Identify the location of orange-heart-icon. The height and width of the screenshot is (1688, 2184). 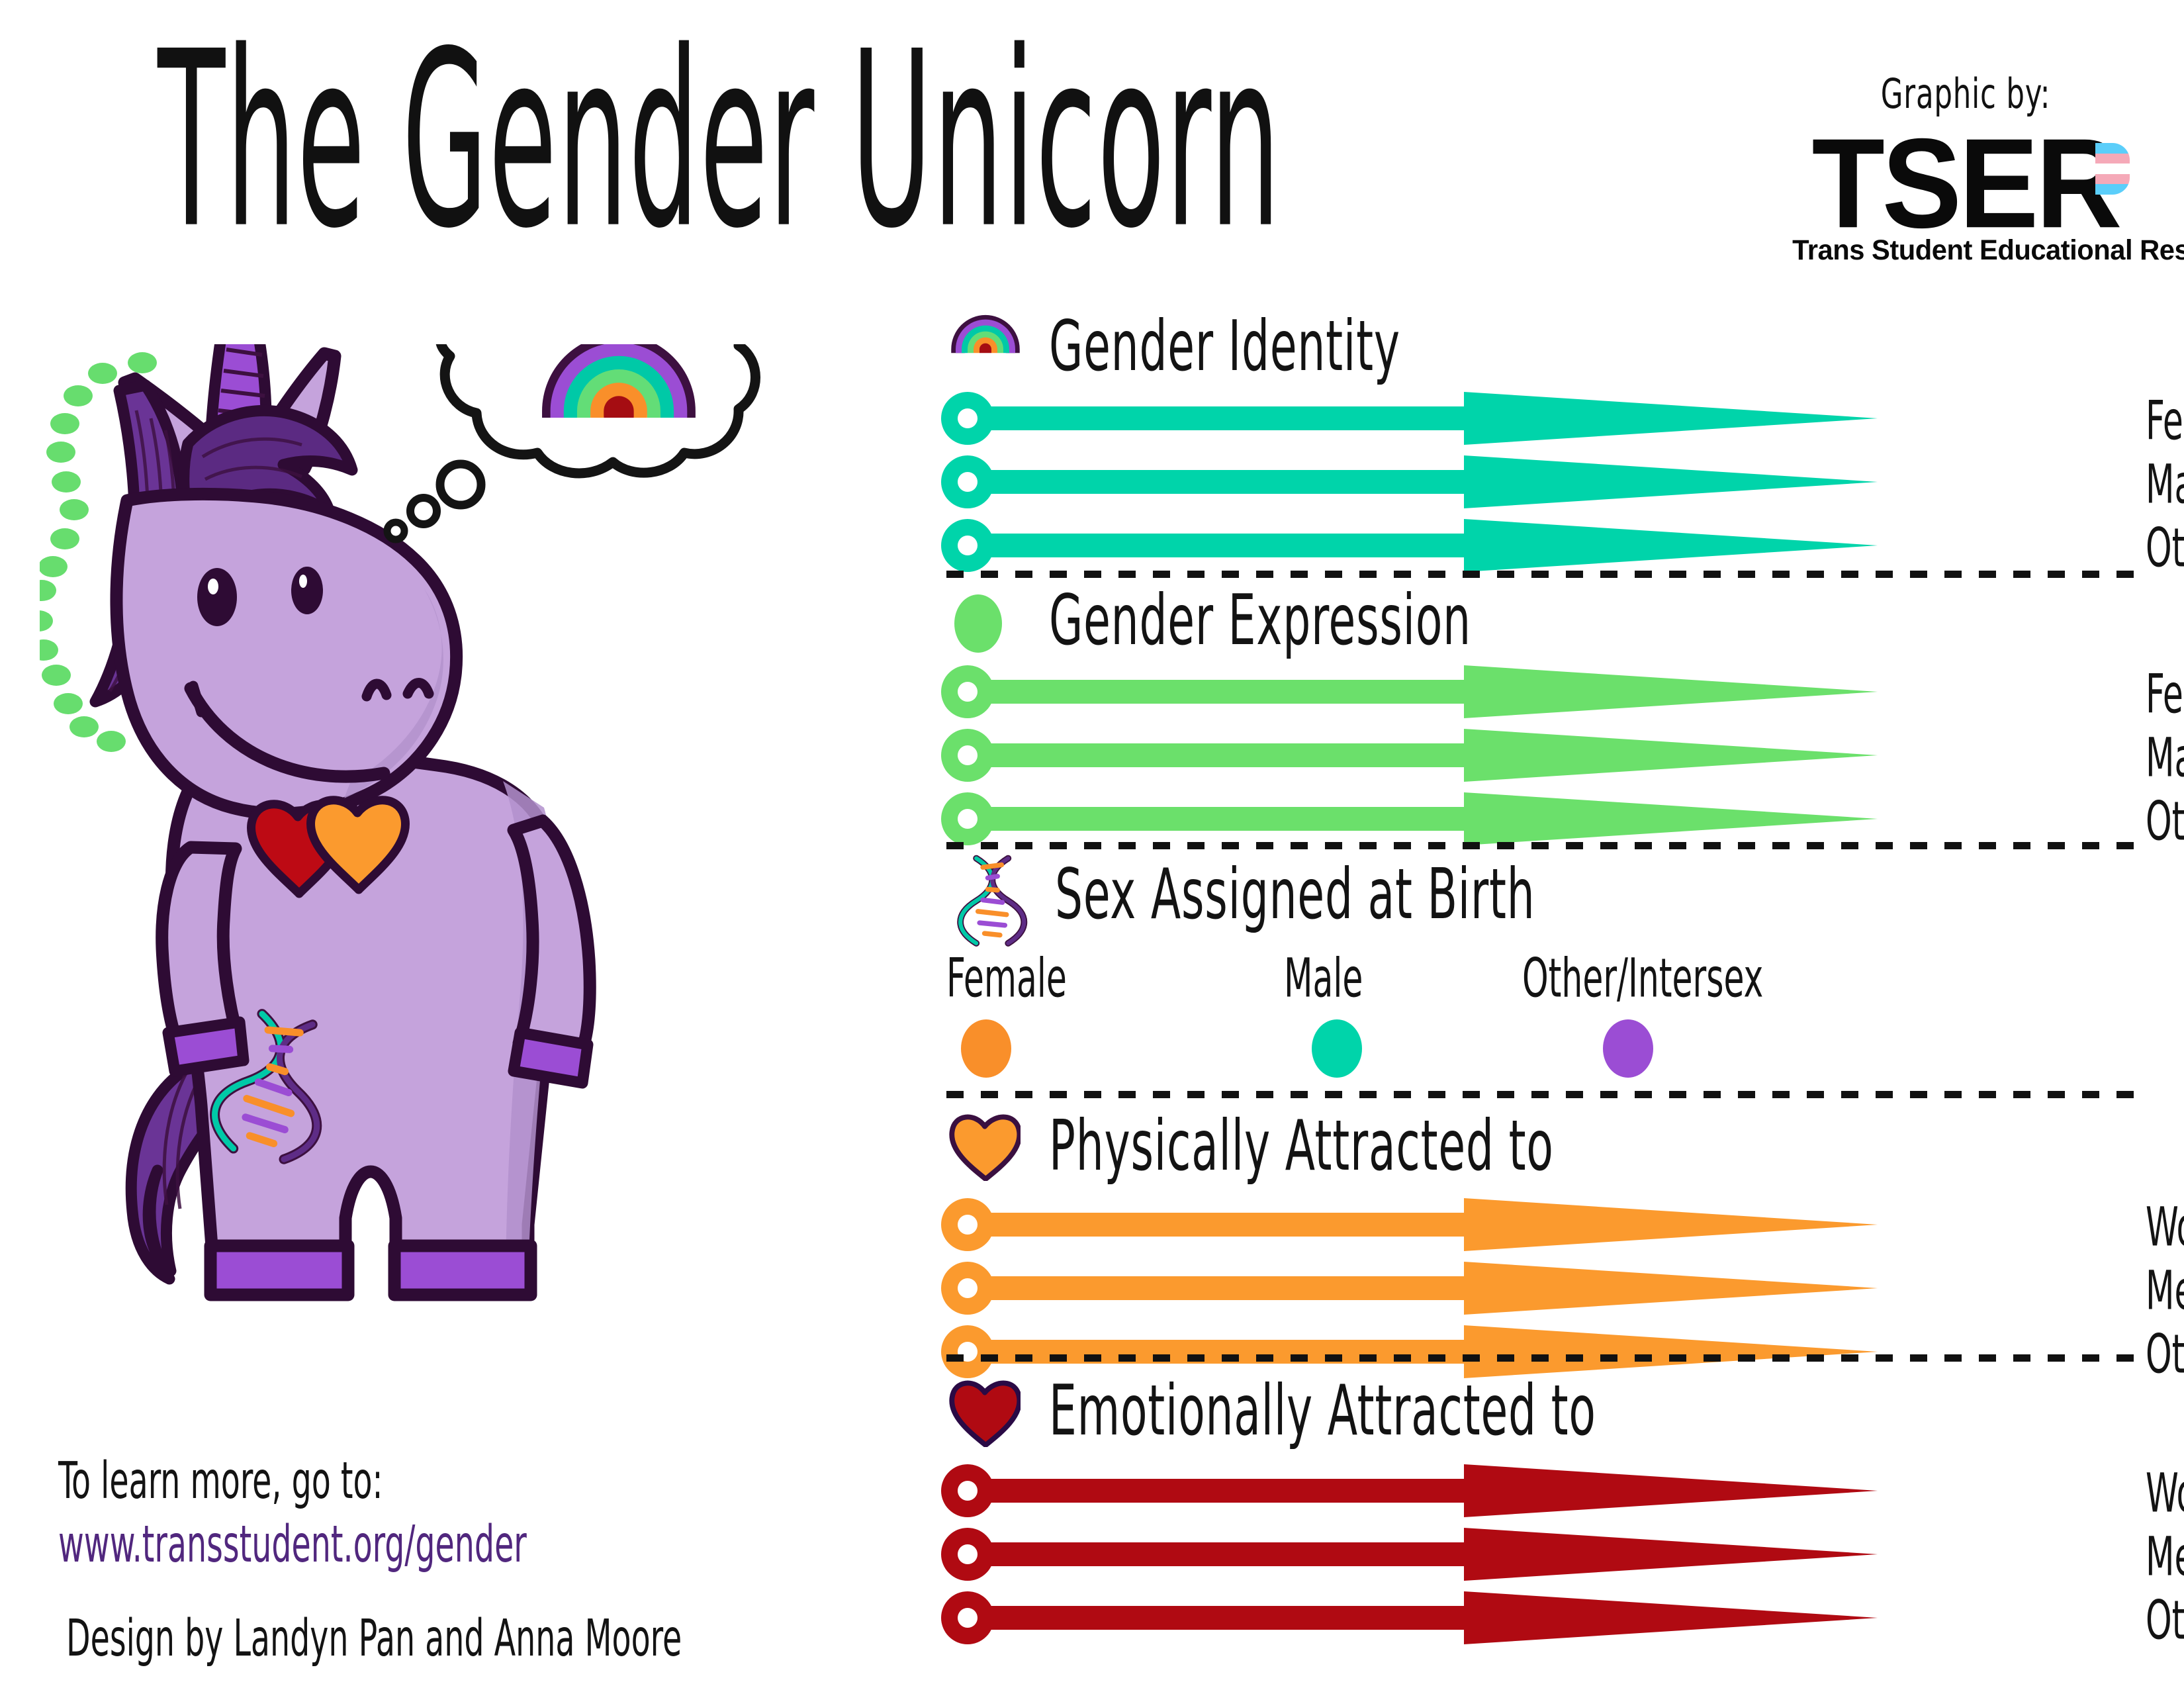
(985, 1146).